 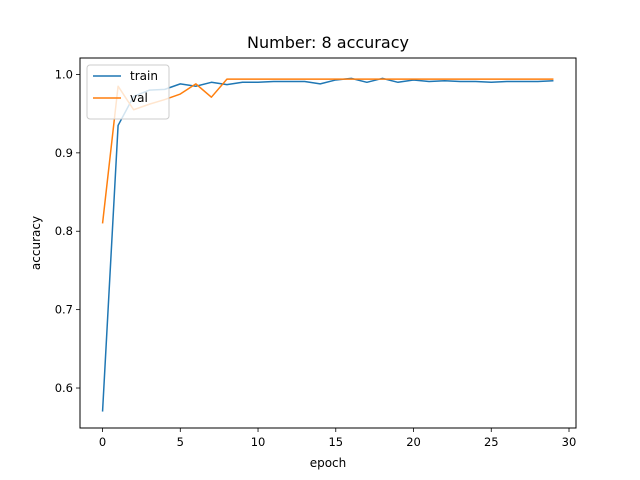 I want to click on y-tick-label: 0.9, so click(x=64, y=153).